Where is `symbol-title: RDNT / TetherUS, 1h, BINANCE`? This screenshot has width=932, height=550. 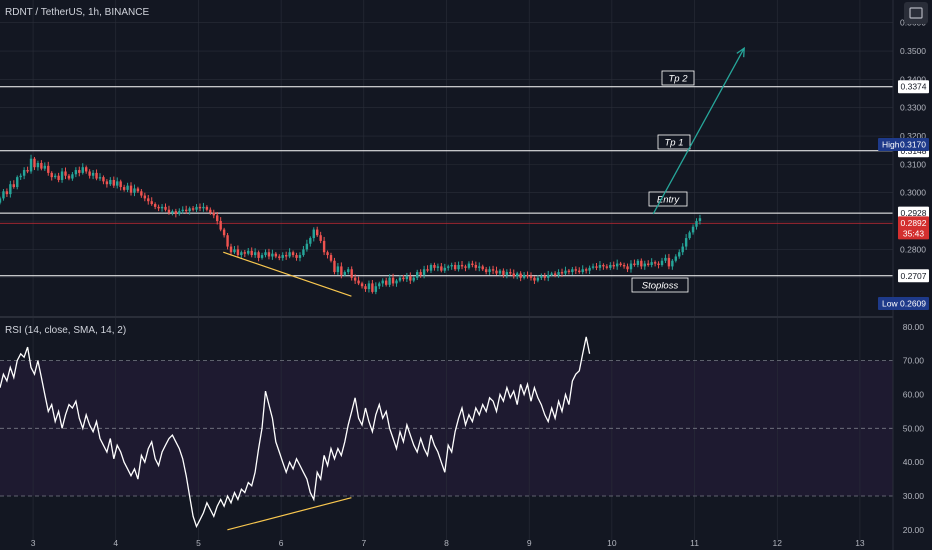
symbol-title: RDNT / TetherUS, 1h, BINANCE is located at coordinates (77, 12).